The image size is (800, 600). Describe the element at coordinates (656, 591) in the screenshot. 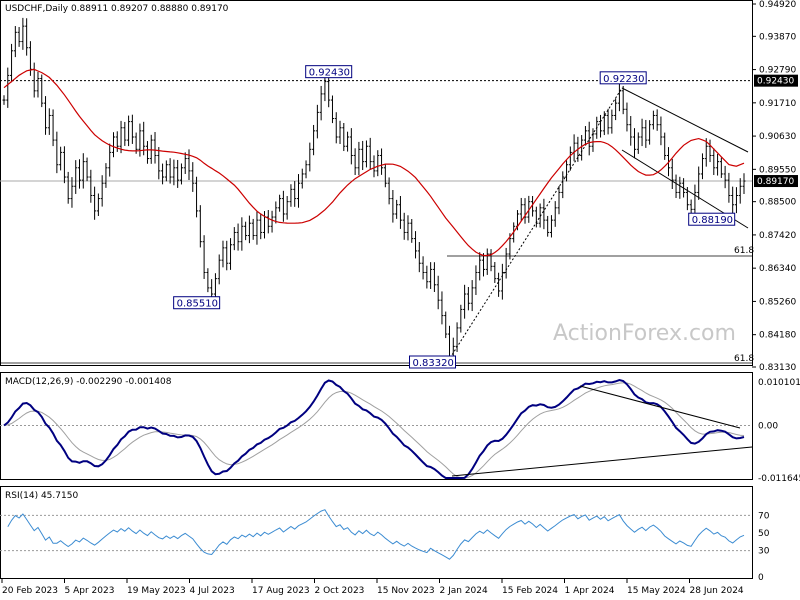

I see `x-tick-label: 15 May 2024` at that location.